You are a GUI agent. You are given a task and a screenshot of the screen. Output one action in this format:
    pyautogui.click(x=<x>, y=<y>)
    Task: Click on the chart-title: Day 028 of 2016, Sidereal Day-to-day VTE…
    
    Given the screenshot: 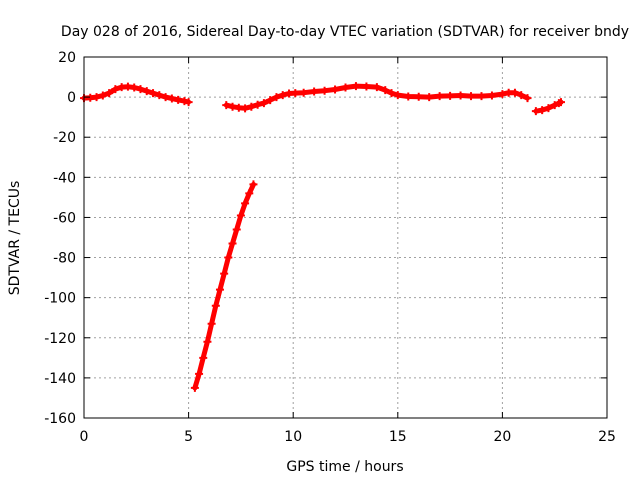 What is the action you would take?
    pyautogui.click(x=345, y=32)
    